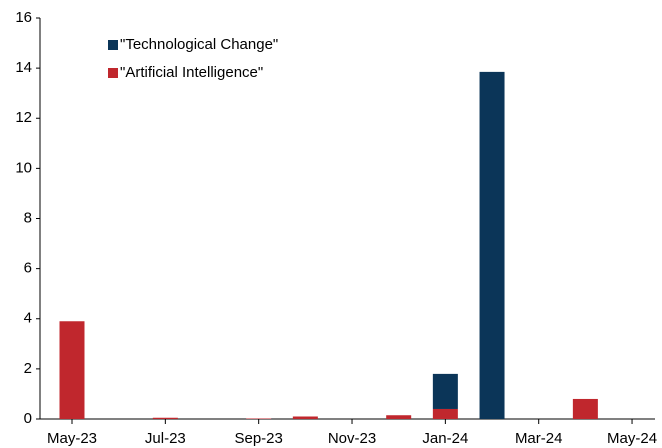 This screenshot has height=448, width=662. Describe the element at coordinates (445, 438) in the screenshot. I see `x-tick-label: Jan-24` at that location.